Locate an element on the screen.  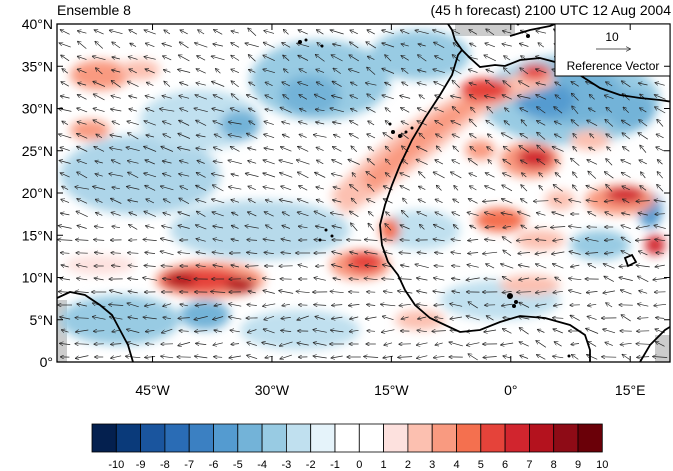
lon-tick-label: 15°E is located at coordinates (630, 390).